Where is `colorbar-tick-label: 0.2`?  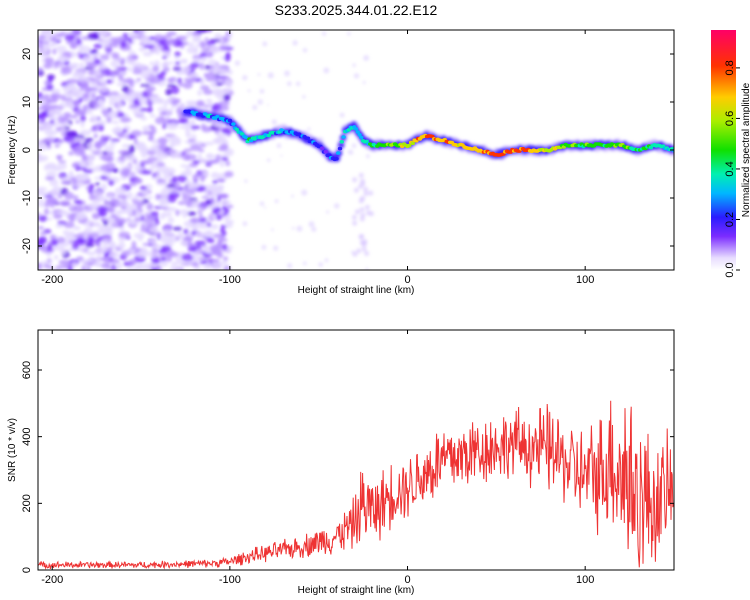 colorbar-tick-label: 0.2 is located at coordinates (730, 219).